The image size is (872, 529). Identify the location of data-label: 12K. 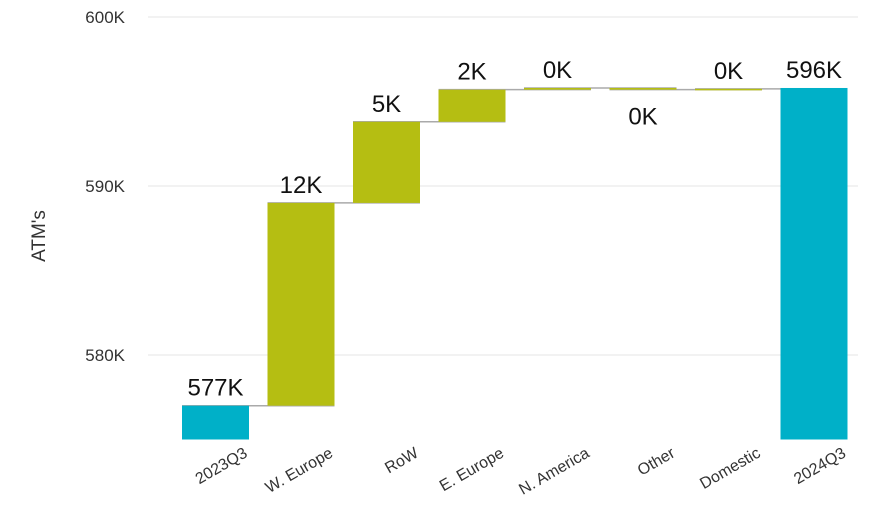
(301, 185).